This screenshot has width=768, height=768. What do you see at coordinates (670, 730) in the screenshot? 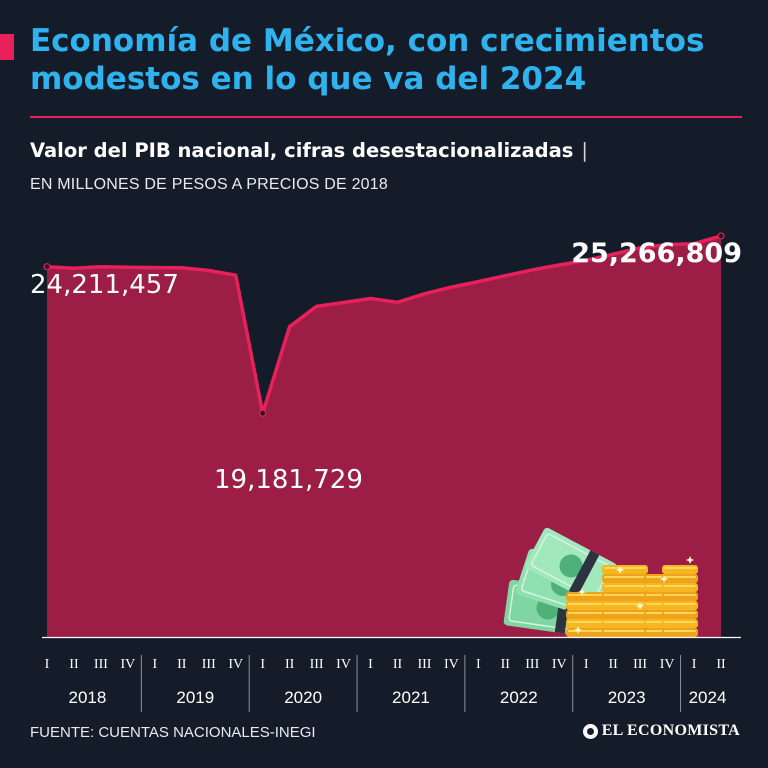
I see `logo-text: EL ECONOMISTA` at bounding box center [670, 730].